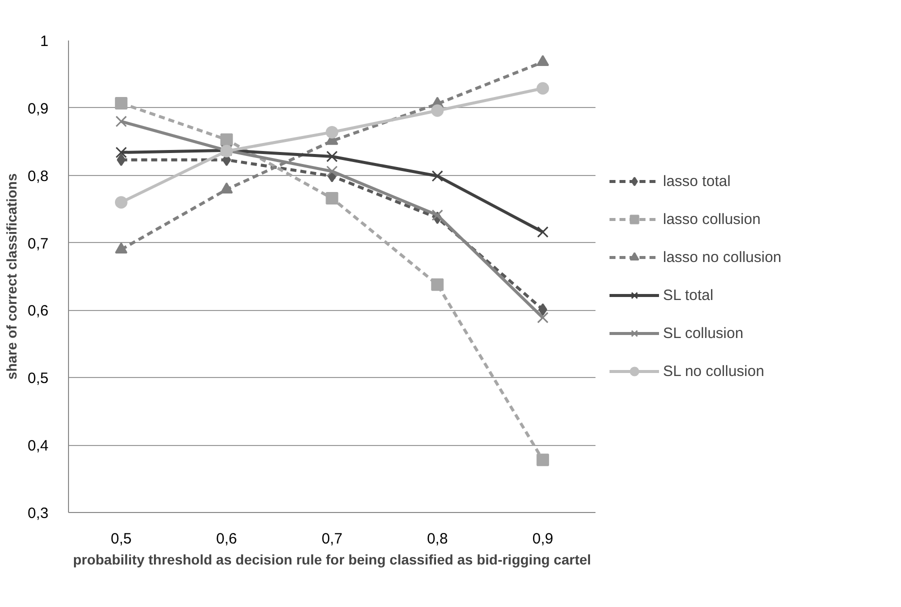 The image size is (901, 607). What do you see at coordinates (38, 243) in the screenshot?
I see `y-tick-label: 0,7` at bounding box center [38, 243].